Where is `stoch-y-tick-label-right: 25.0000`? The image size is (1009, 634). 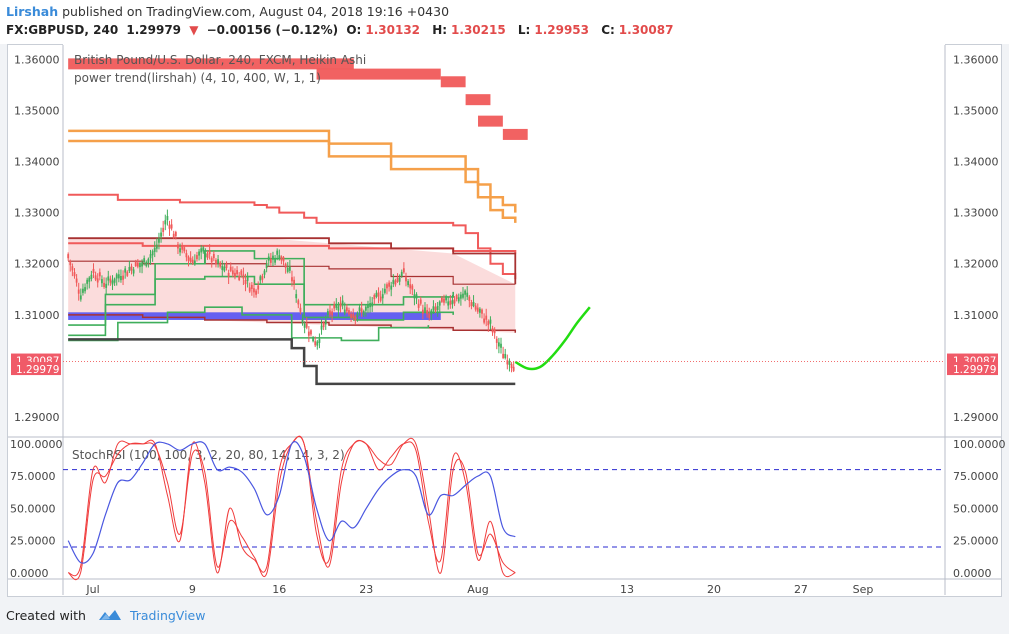
stoch-y-tick-label-right: 25.0000 is located at coordinates (976, 541).